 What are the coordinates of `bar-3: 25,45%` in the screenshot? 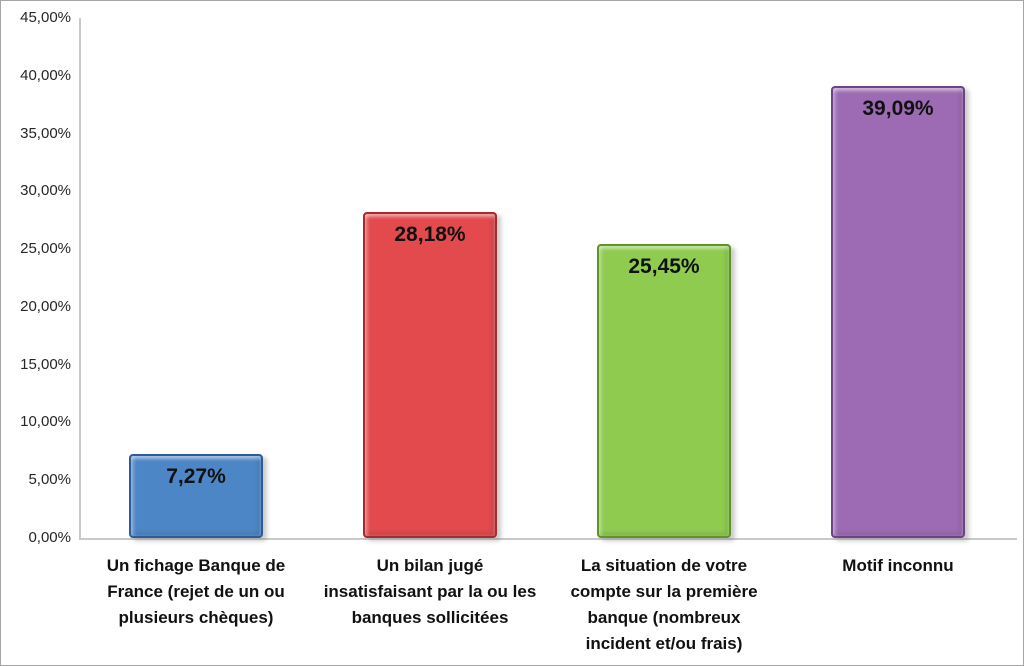 It's located at (664, 390).